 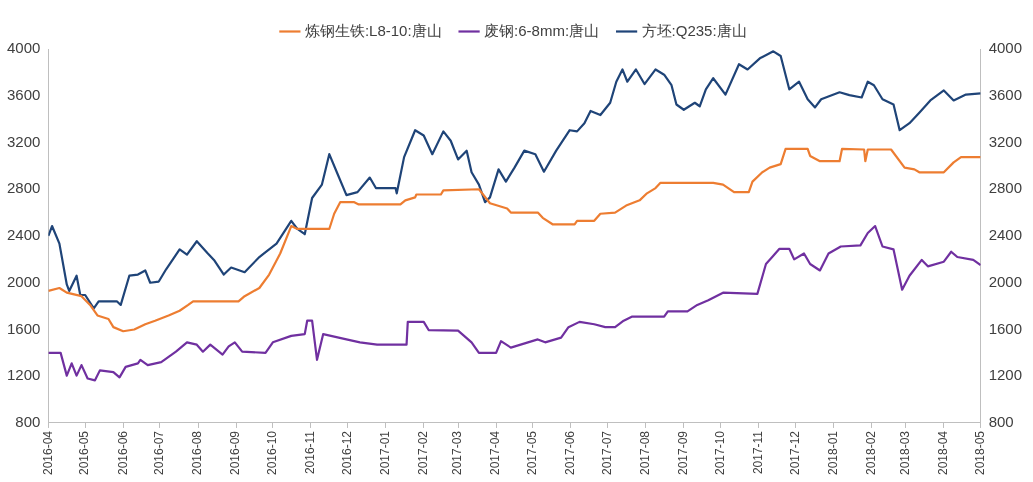 I want to click on x-tick-label: 2017-01, so click(x=385, y=453).